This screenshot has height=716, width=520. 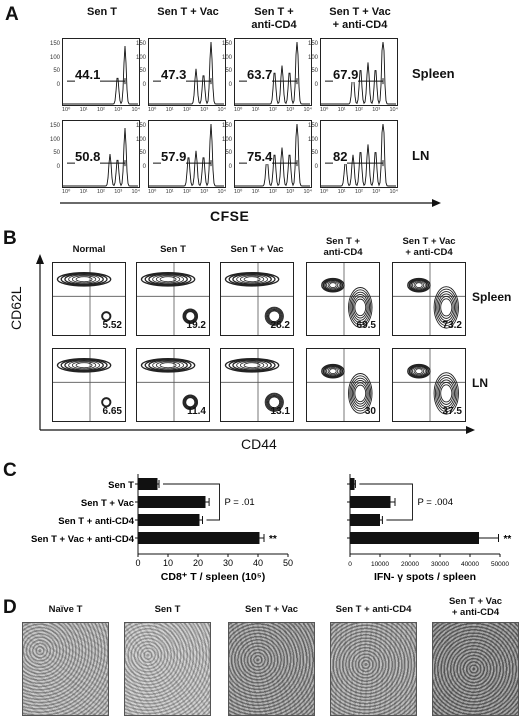 What do you see at coordinates (83, 539) in the screenshot?
I see `category-label: Sen T + Vac + anti-CD4` at bounding box center [83, 539].